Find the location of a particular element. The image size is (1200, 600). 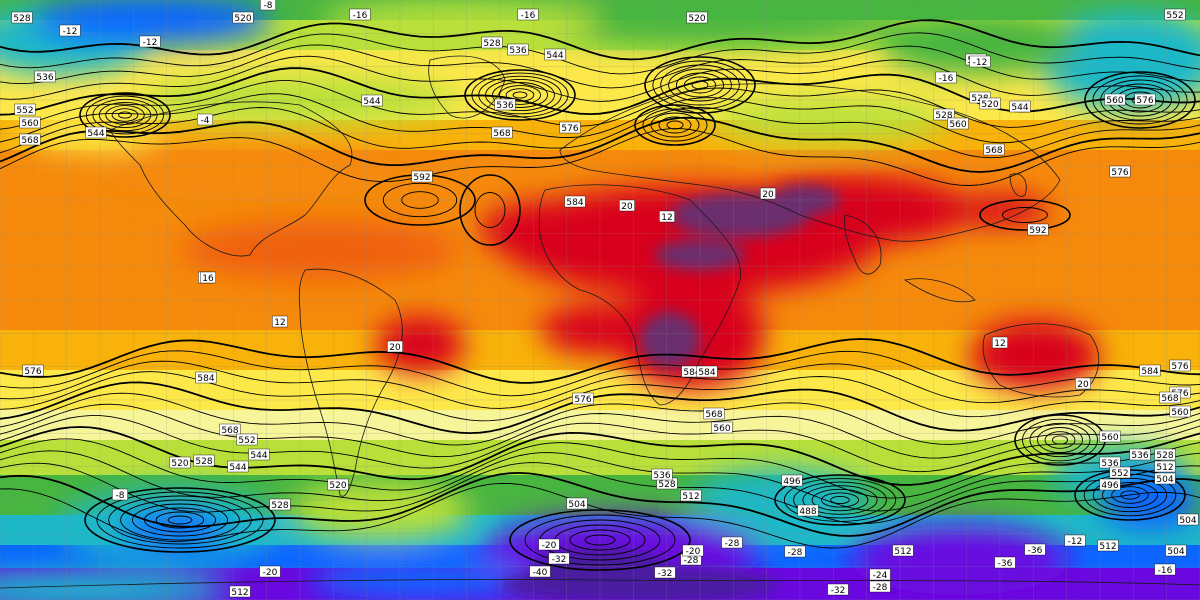

svg-text: 576 is located at coordinates (582, 400).